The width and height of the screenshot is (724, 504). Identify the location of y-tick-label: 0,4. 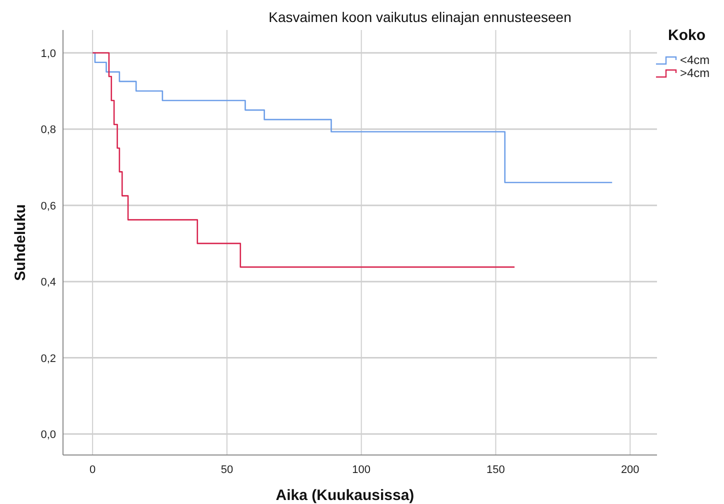
(48, 282).